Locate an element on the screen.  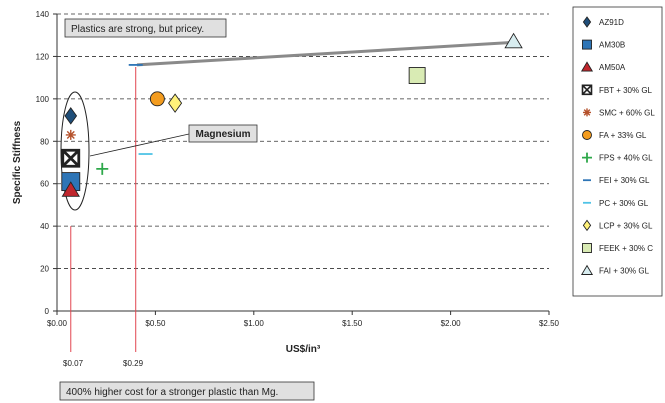
top-note-text: Plastics are strong, but pricey. is located at coordinates (137, 29).